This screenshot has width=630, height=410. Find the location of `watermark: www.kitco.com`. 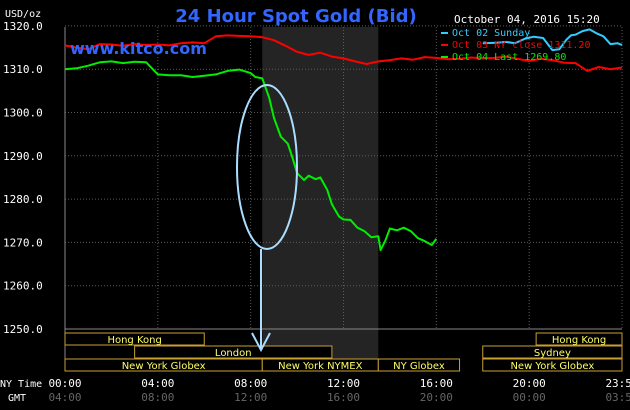

watermark: www.kitco.com is located at coordinates (138, 48).